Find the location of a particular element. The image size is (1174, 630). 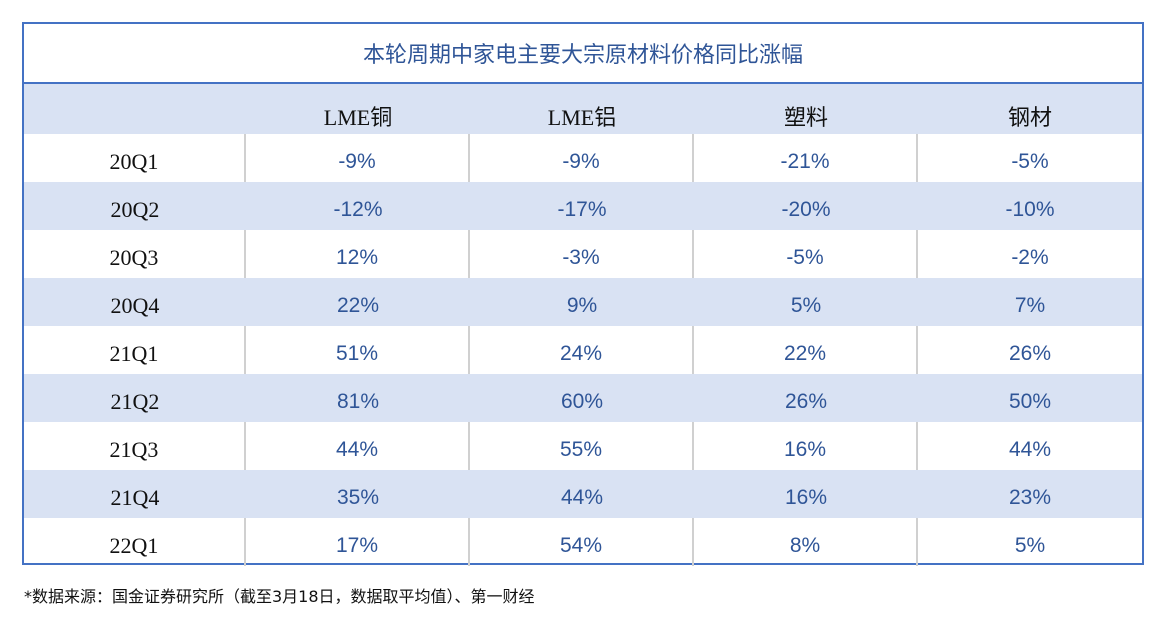

value-cell: 23% is located at coordinates (1030, 497).